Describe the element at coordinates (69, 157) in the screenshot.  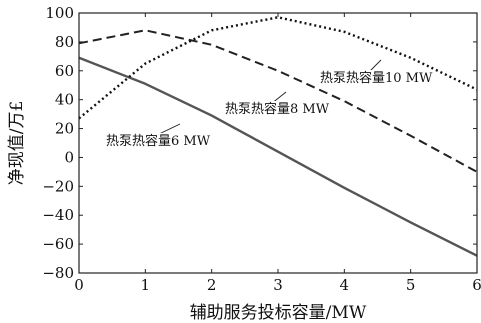
I see `y-tick-label: 0` at that location.